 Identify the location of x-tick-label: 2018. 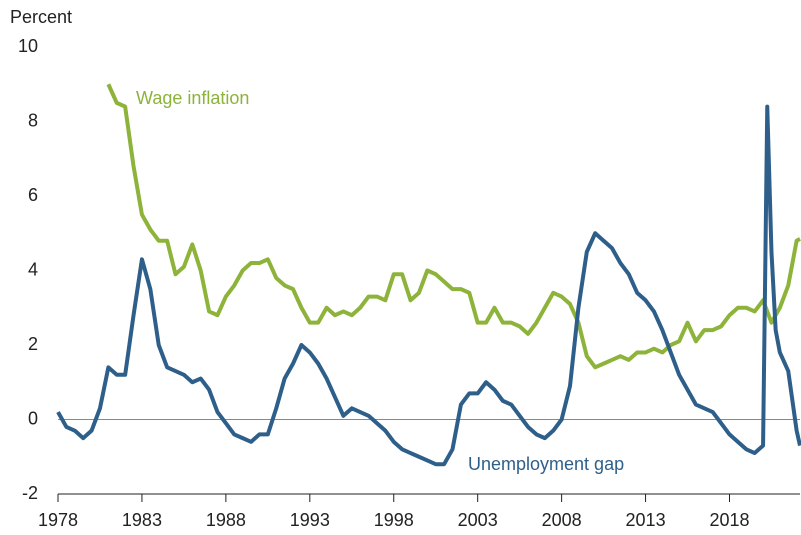
(729, 520).